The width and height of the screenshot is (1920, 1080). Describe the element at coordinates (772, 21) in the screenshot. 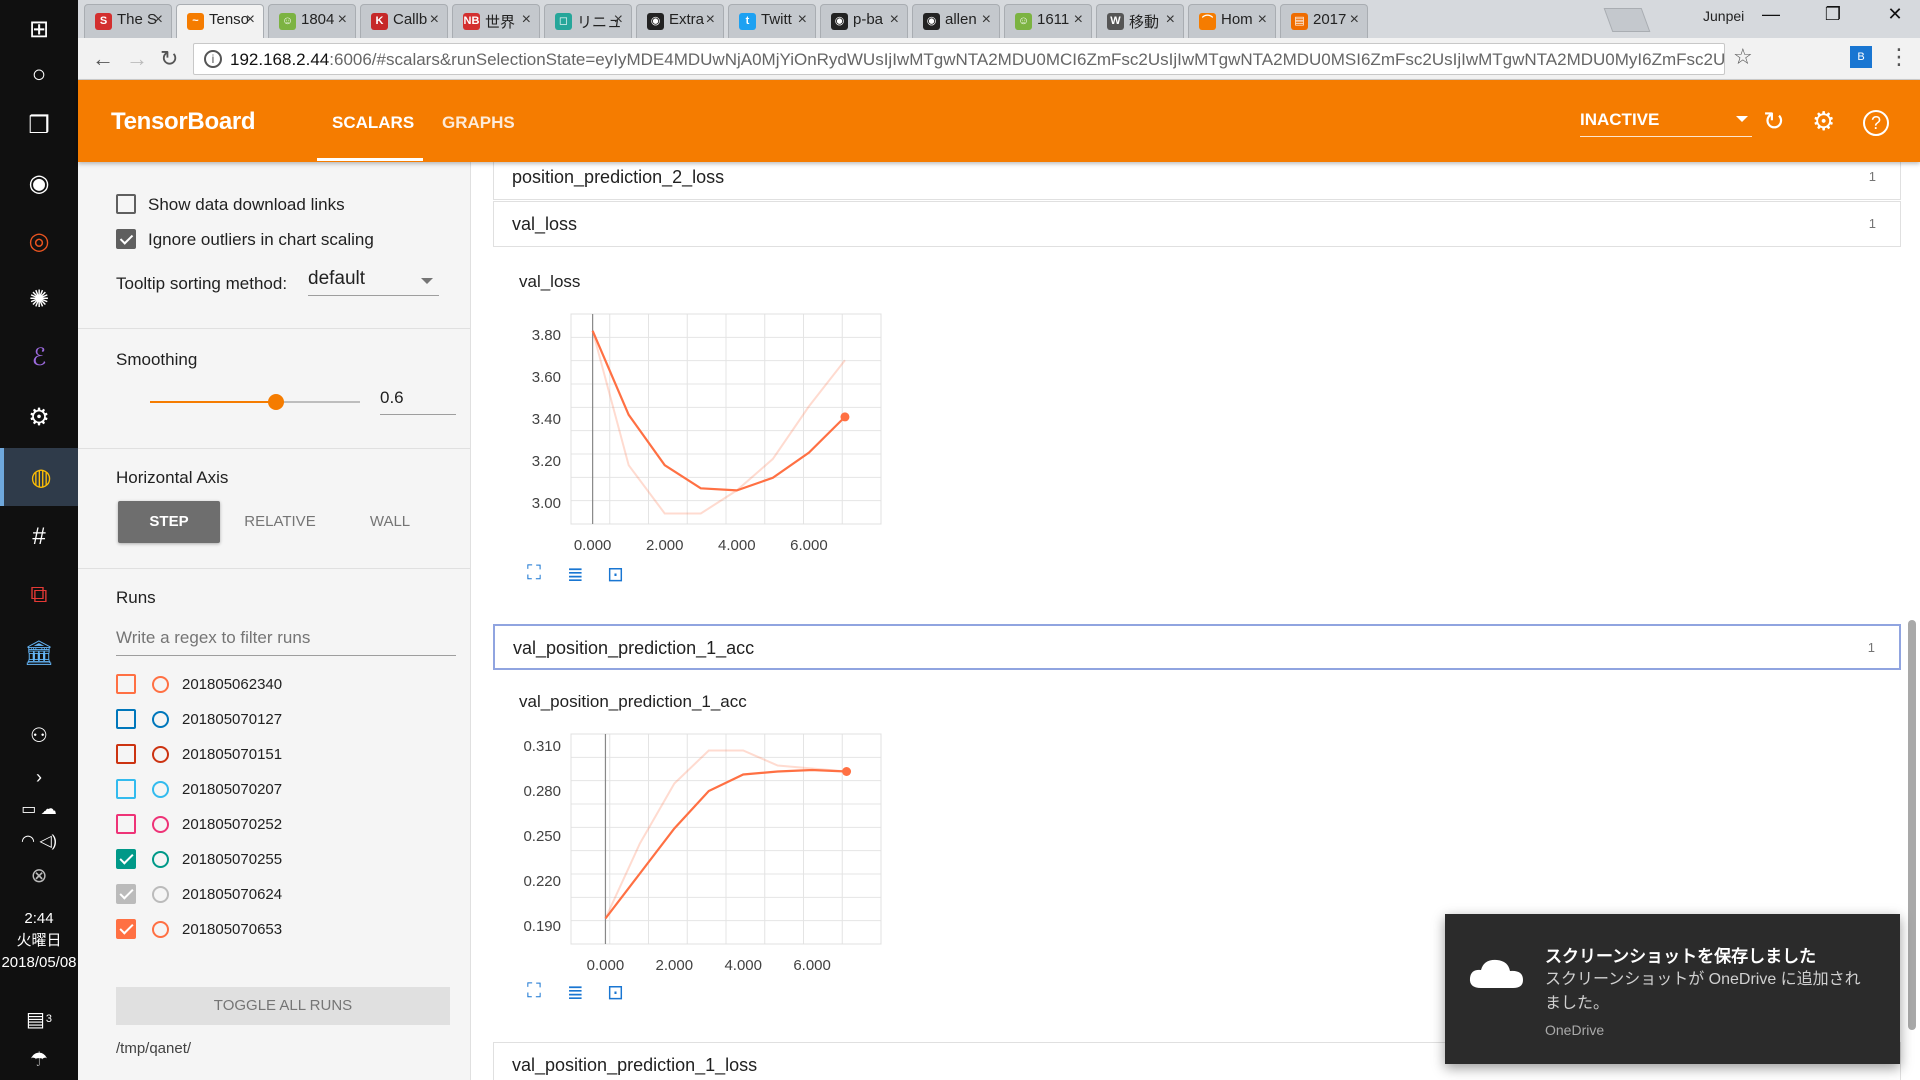

I see `browser-tab: t Twitt ×` at that location.